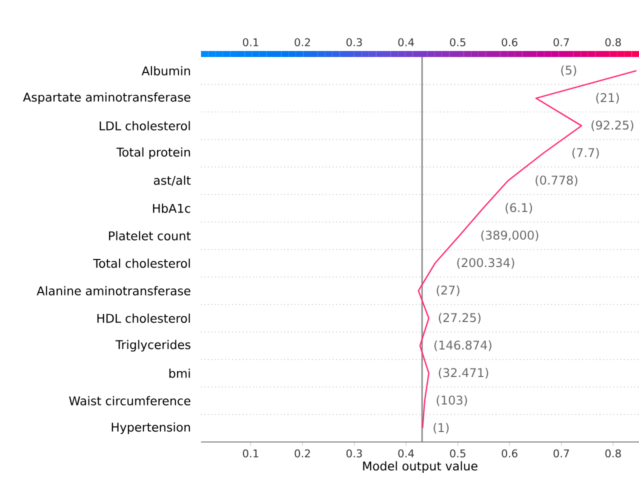  Describe the element at coordinates (250, 453) in the screenshot. I see `x-tick-label: 0.1` at that location.